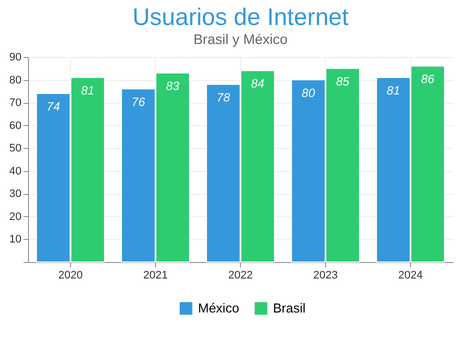 The width and height of the screenshot is (470, 341). Describe the element at coordinates (15, 103) in the screenshot. I see `y-tick-label: 70` at that location.